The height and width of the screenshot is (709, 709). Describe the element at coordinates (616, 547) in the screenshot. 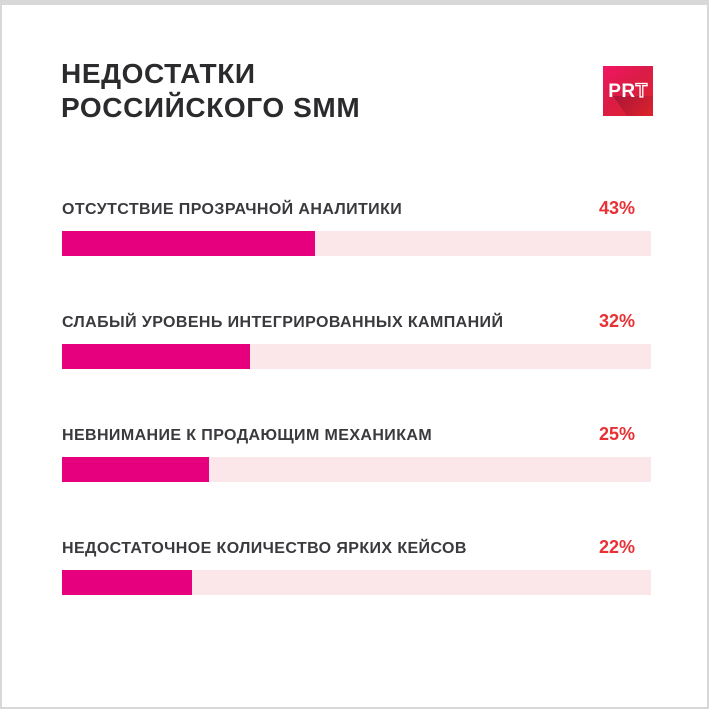

I see `bar-value: 22%` at that location.